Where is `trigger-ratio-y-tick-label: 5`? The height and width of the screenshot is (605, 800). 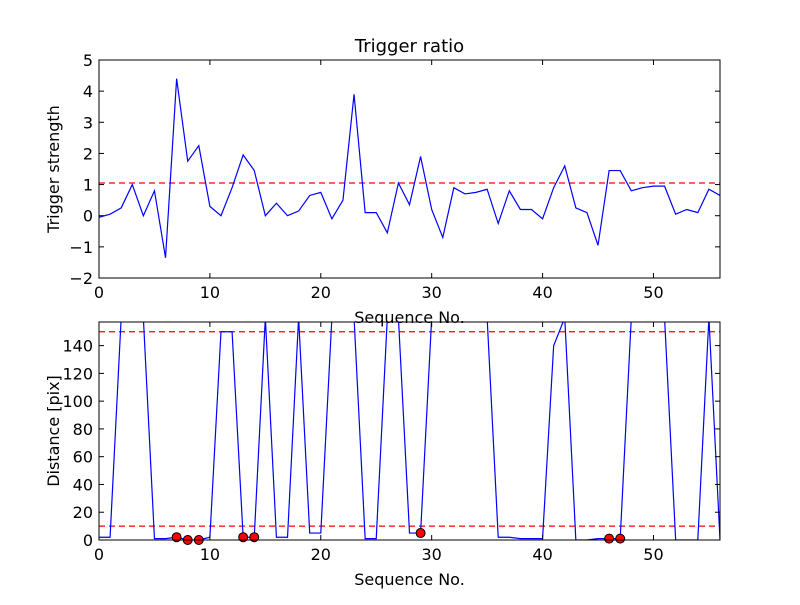 trigger-ratio-y-tick-label: 5 is located at coordinates (88, 60).